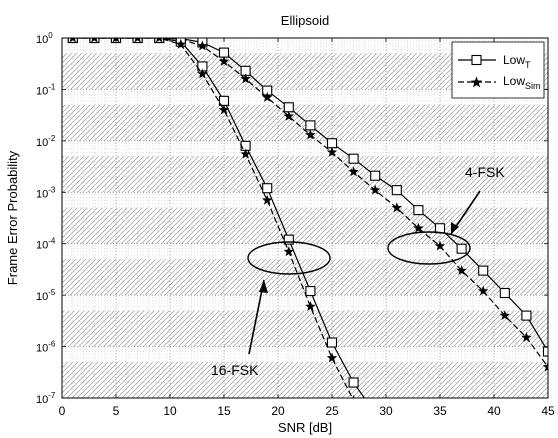 This screenshot has width=558, height=438. Describe the element at coordinates (235, 370) in the screenshot. I see `annotation-label-16fsk: 16-FSK` at that location.